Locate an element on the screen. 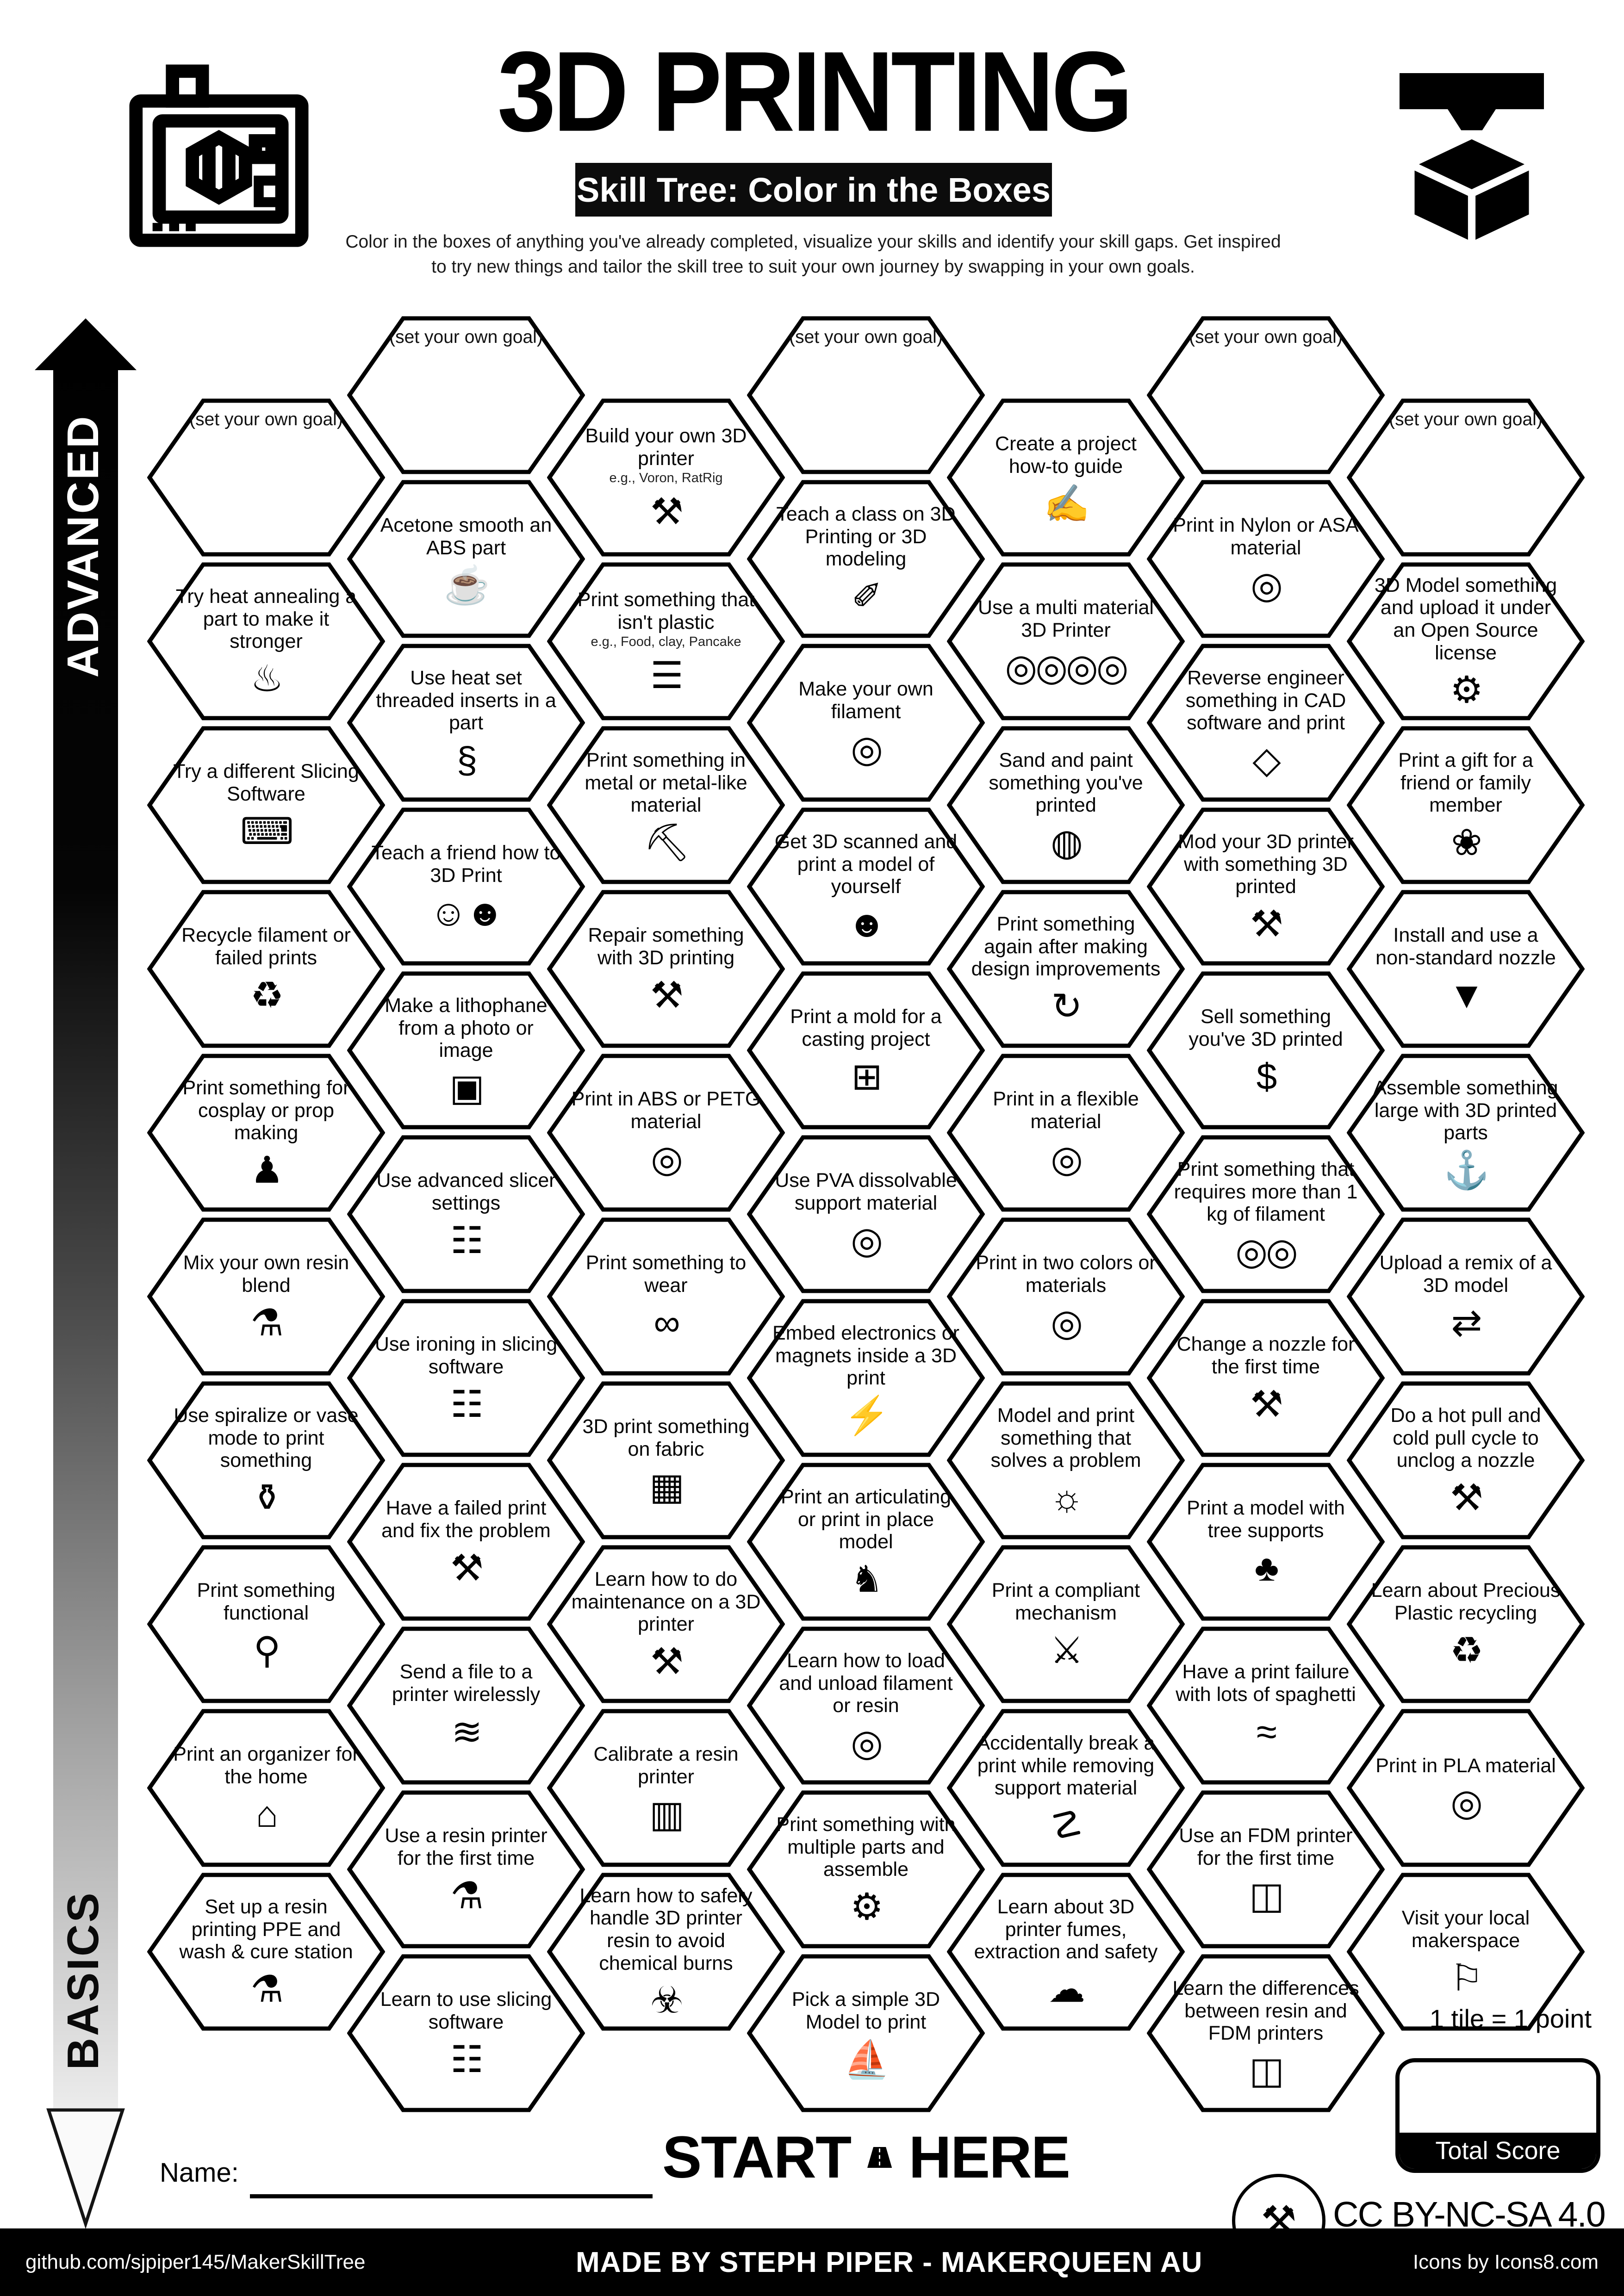 Image resolution: width=1624 pixels, height=2296 pixels. skill-hex: Learn to use slicing software ☷ is located at coordinates (466, 2033).